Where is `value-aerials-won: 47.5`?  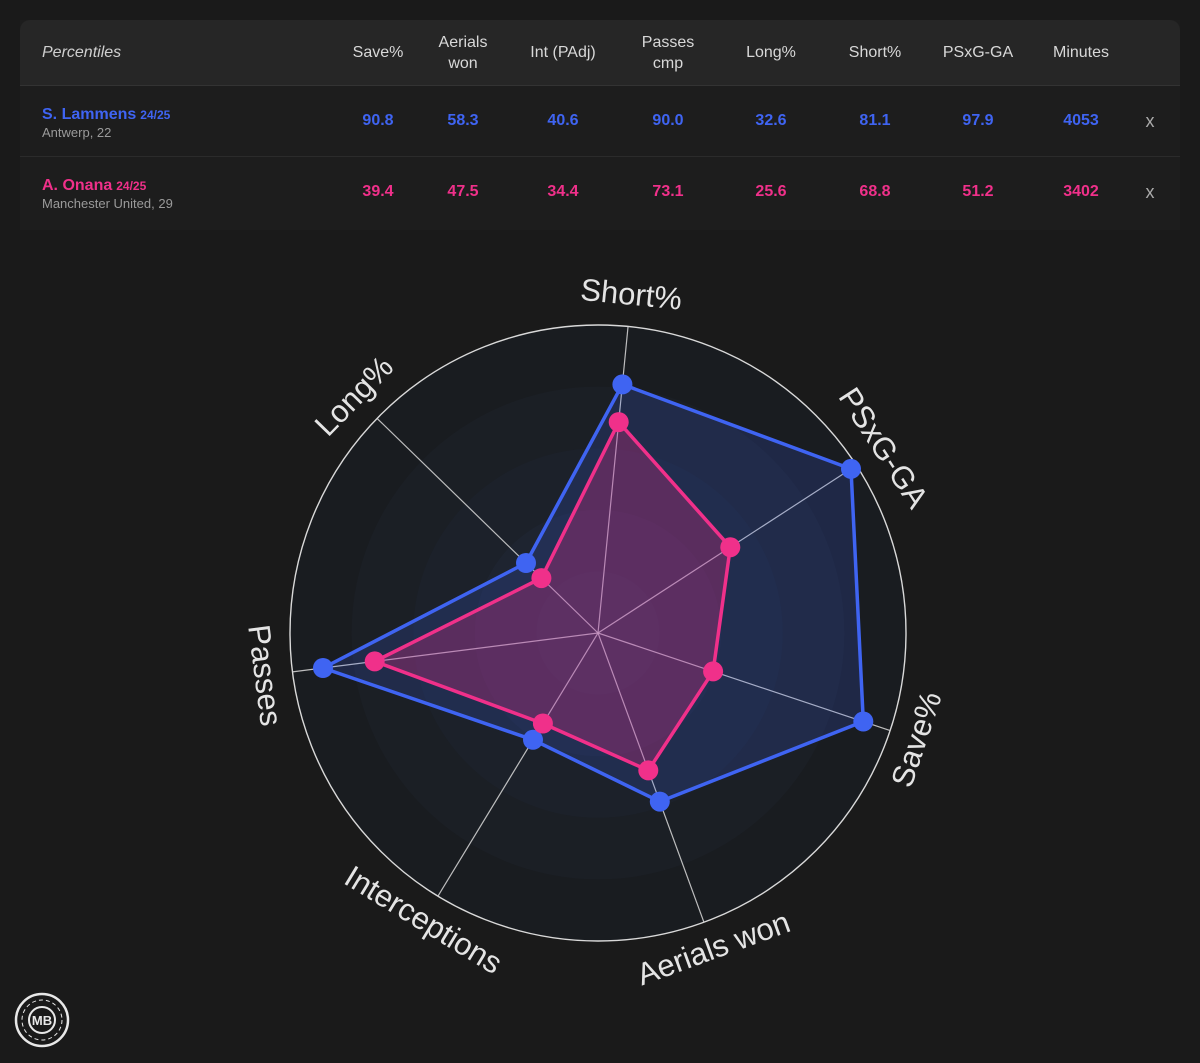 value-aerials-won: 47.5 is located at coordinates (463, 191).